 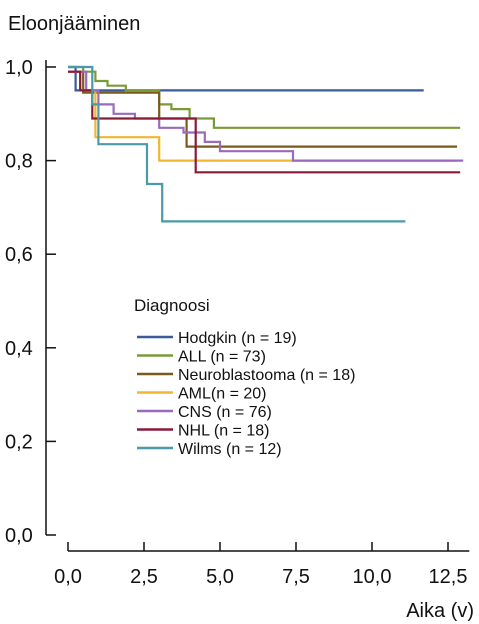 I want to click on legend-label: Wilms (n = 12), so click(x=230, y=449).